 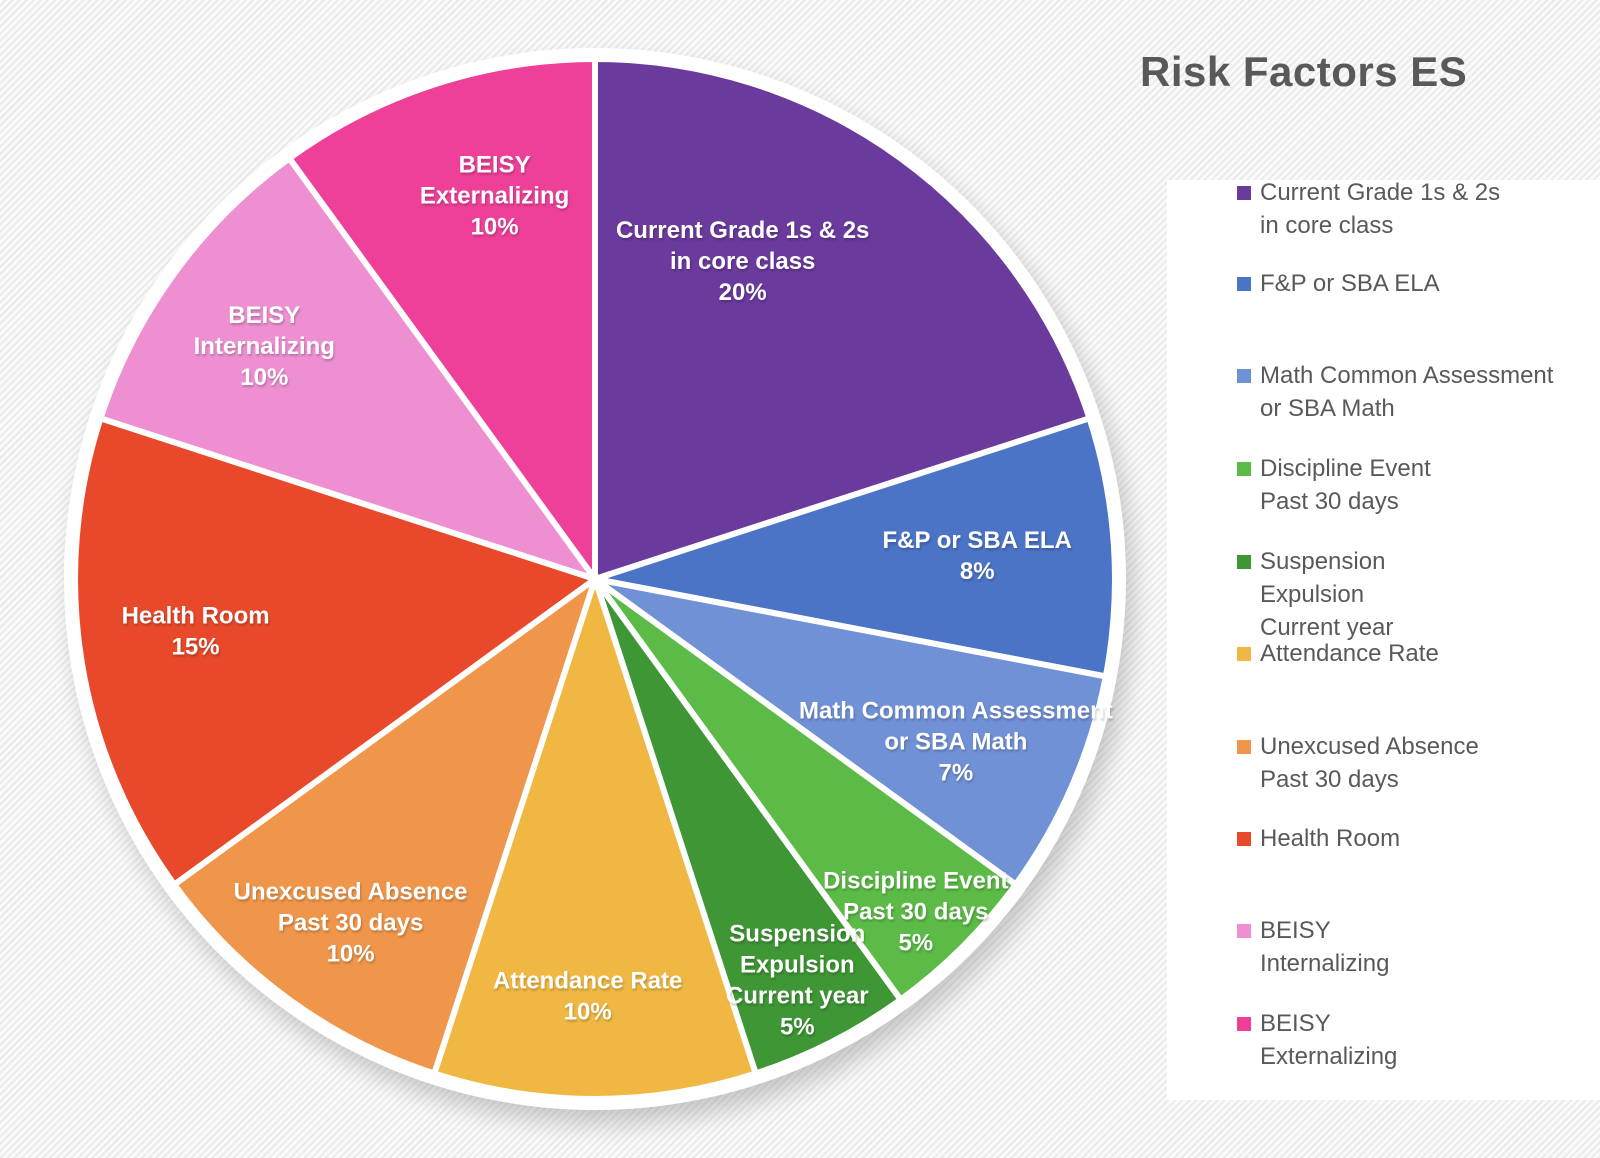 I want to click on pie-slice-label-1: F&P or SBA ELA 8%, so click(x=977, y=556).